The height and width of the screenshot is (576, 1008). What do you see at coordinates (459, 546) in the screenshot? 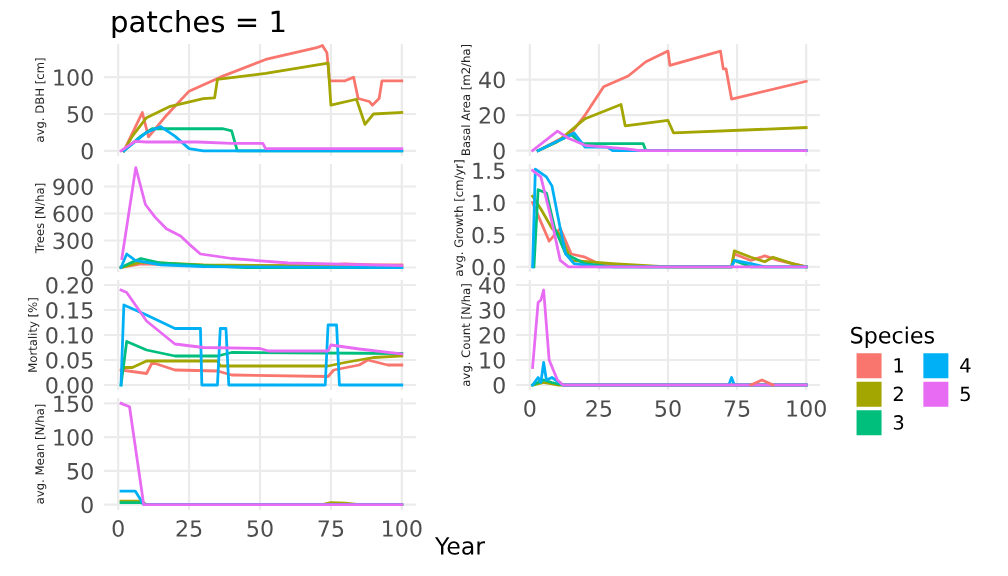
I see `x-axis-title: Year` at bounding box center [459, 546].